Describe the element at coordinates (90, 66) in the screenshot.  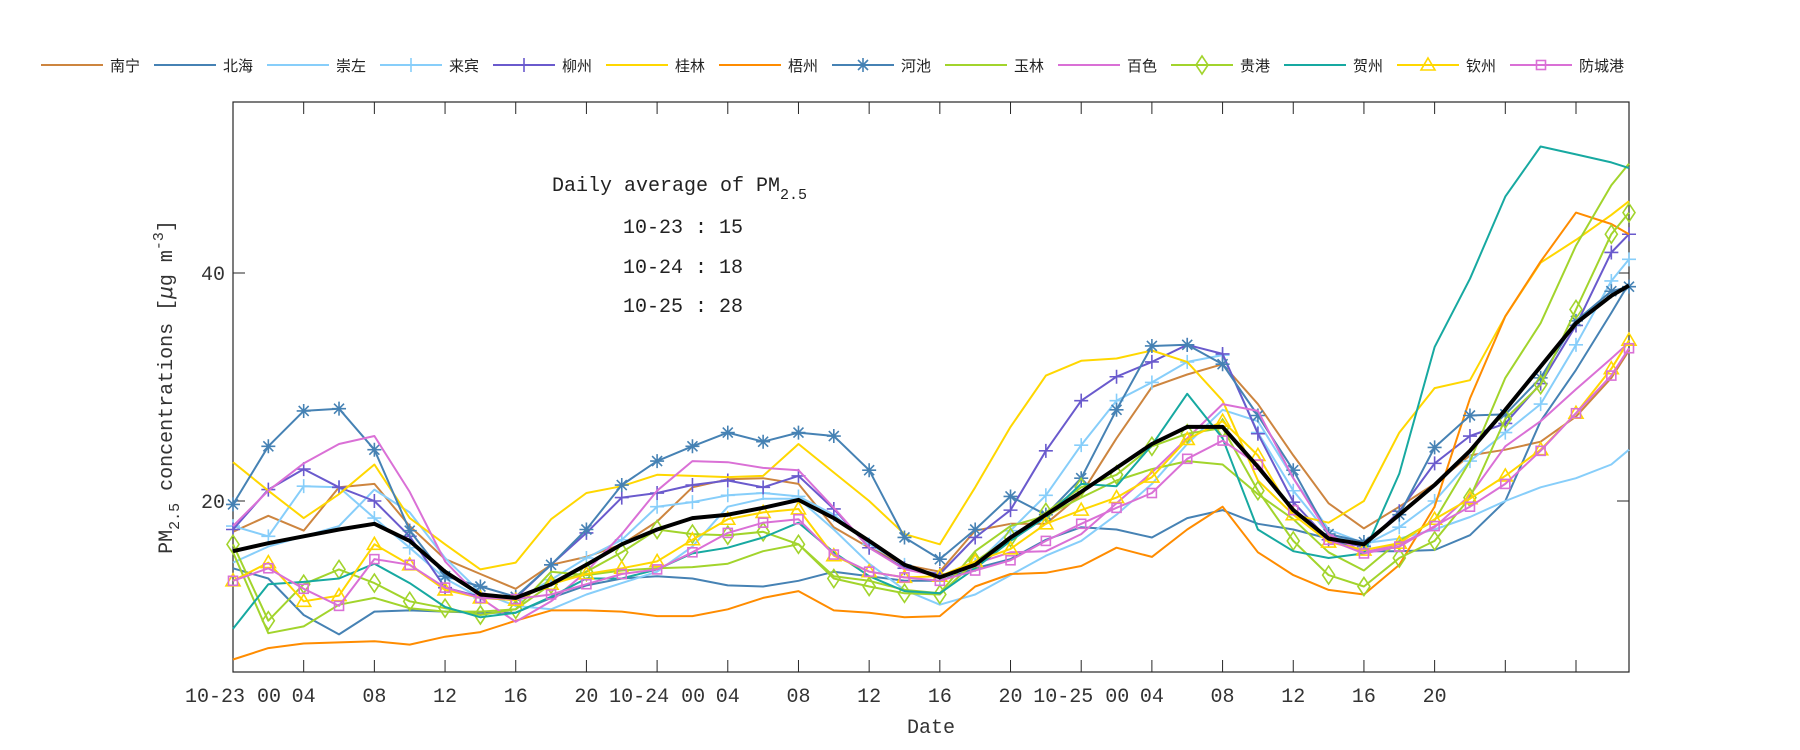
I see `legend-item: 南宁` at that location.